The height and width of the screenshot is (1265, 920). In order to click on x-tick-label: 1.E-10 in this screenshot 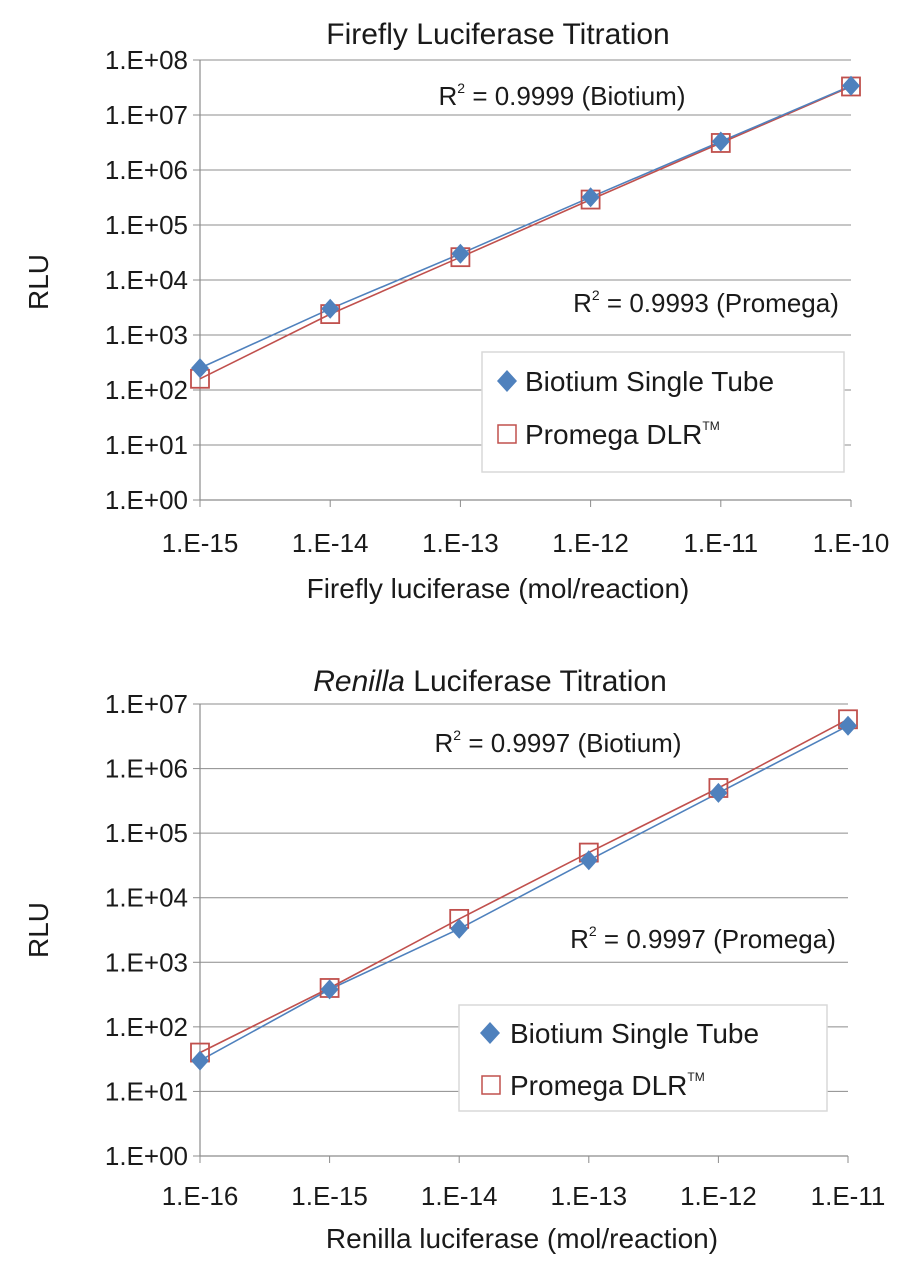, I will do `click(851, 543)`.